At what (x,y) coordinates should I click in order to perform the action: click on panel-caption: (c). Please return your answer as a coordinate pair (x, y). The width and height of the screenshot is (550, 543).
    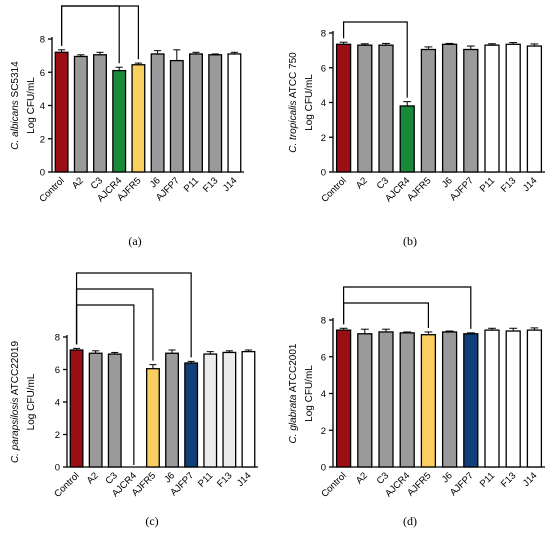
    Looking at the image, I should click on (151, 521).